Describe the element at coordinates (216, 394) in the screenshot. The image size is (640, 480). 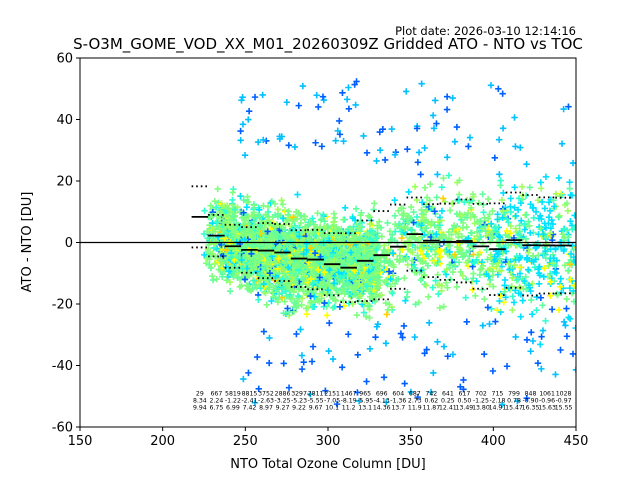
I see `bin-count-label: 667` at that location.